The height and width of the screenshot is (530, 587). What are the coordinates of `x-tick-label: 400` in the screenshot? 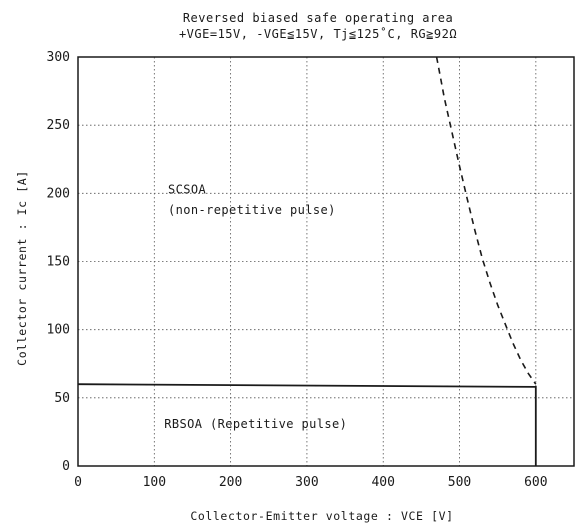 It's located at (382, 482).